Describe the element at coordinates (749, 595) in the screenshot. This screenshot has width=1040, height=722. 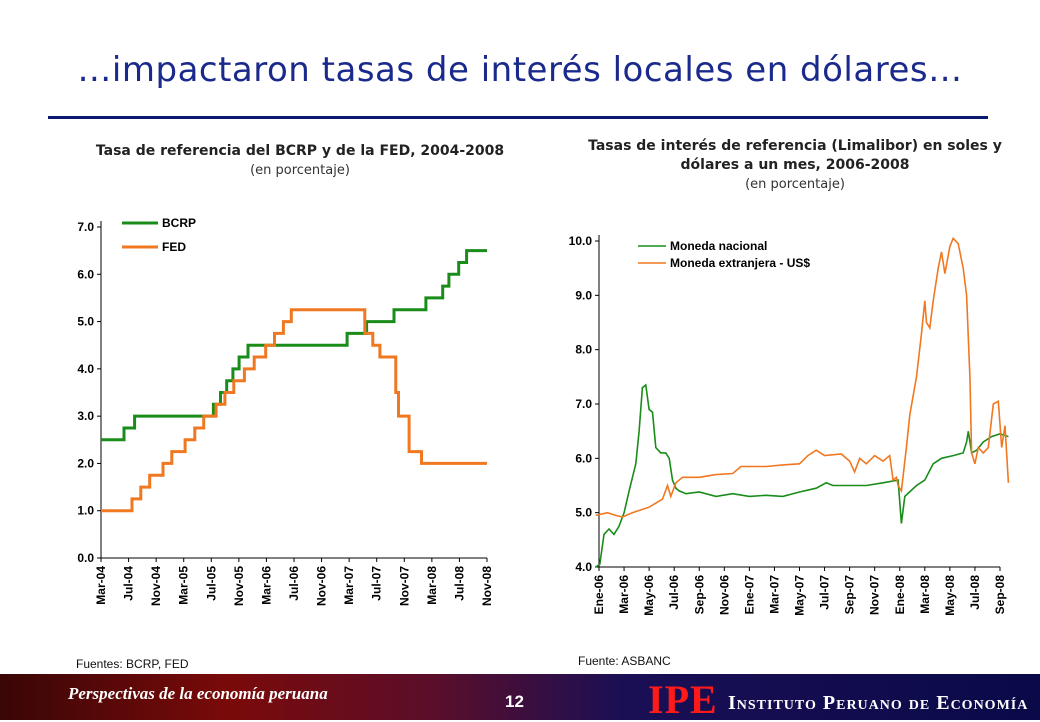
I see `x-tick-label: Ene-07` at that location.